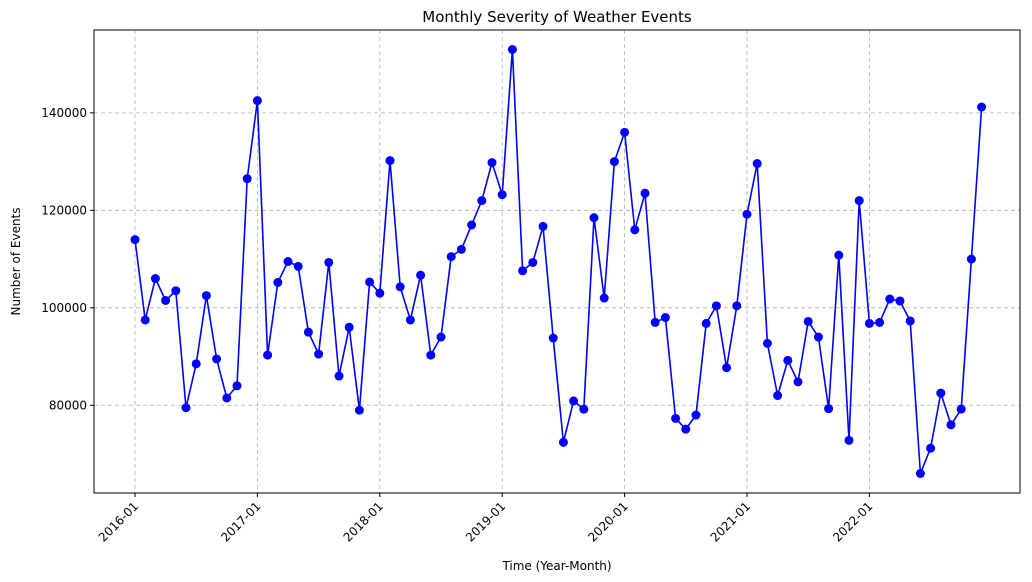 This screenshot has width=1032, height=582. Describe the element at coordinates (557, 17) in the screenshot. I see `chart-title: Monthly Severity of Weather Events` at that location.